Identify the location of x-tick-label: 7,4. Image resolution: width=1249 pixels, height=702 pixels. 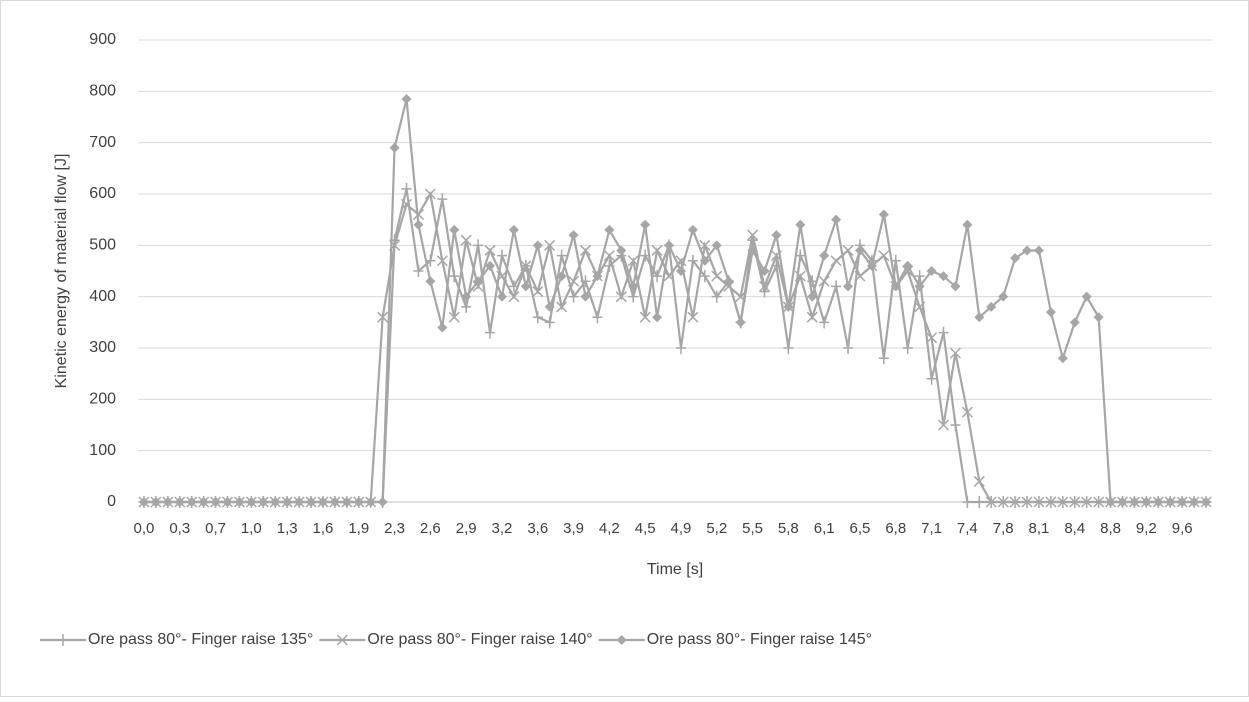
(967, 528).